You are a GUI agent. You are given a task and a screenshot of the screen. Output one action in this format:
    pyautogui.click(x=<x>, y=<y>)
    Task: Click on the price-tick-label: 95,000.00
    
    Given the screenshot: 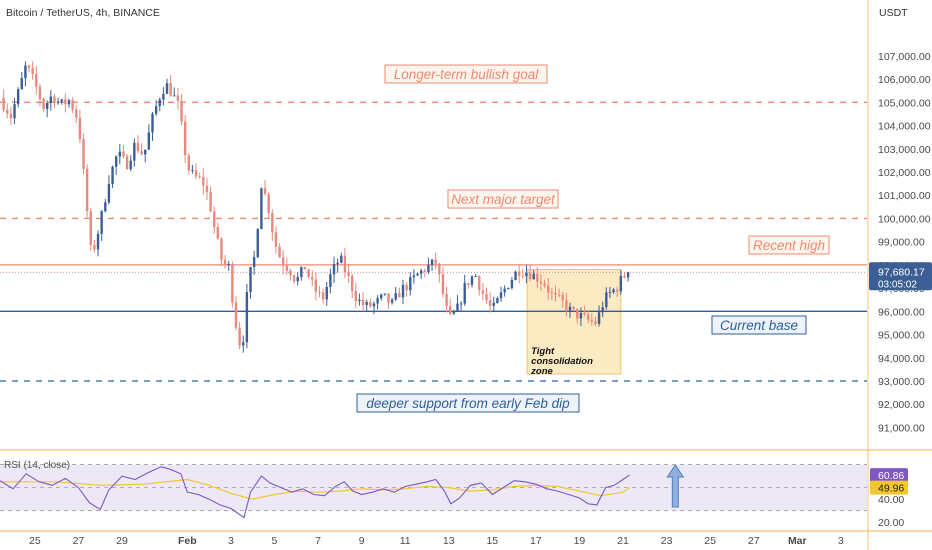 What is the action you would take?
    pyautogui.click(x=901, y=336)
    